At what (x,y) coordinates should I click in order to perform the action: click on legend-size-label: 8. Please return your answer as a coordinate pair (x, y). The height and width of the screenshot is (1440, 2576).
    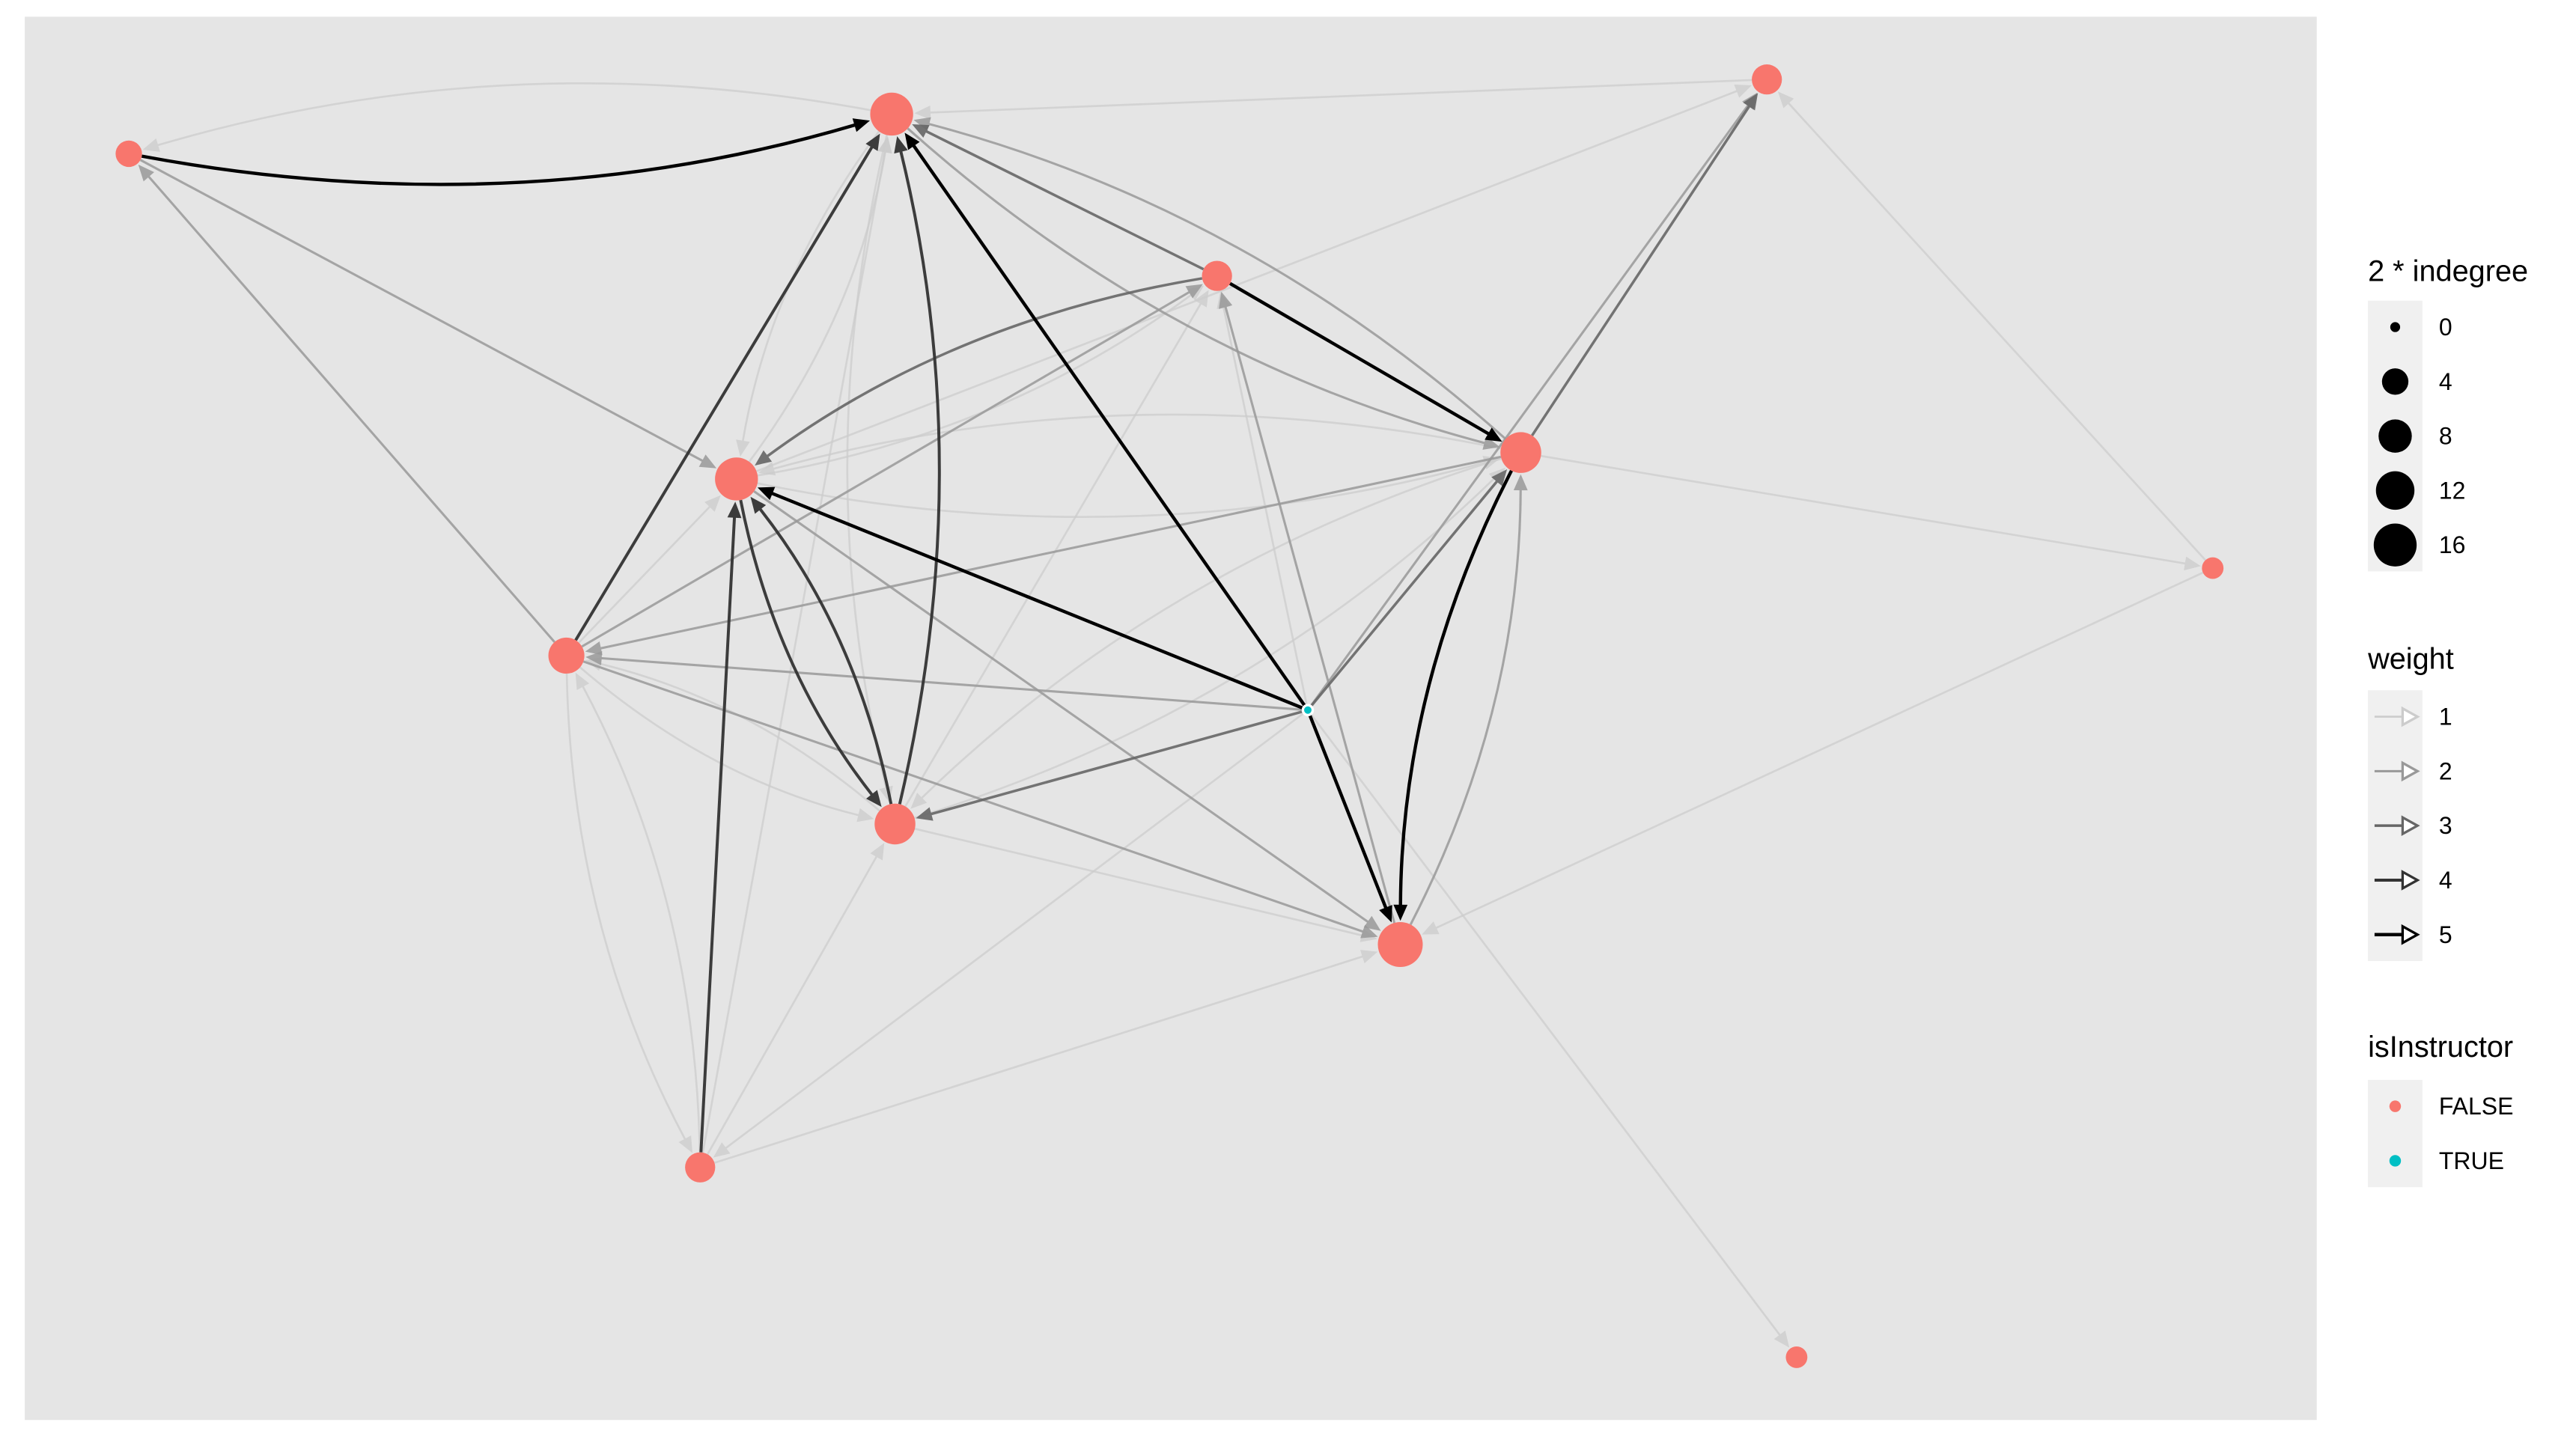
    Looking at the image, I should click on (2445, 436).